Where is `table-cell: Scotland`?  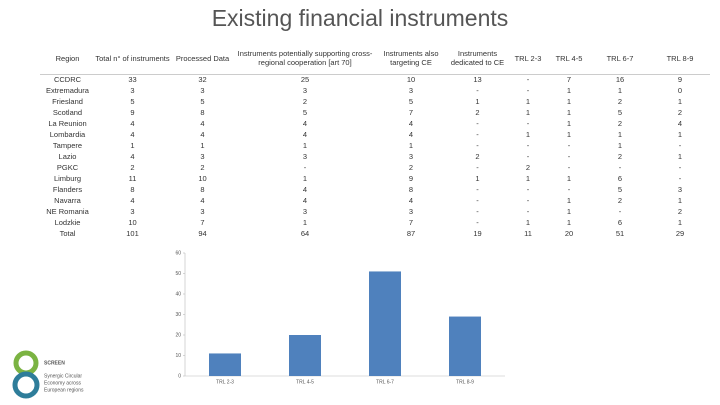 table-cell: Scotland is located at coordinates (67, 113).